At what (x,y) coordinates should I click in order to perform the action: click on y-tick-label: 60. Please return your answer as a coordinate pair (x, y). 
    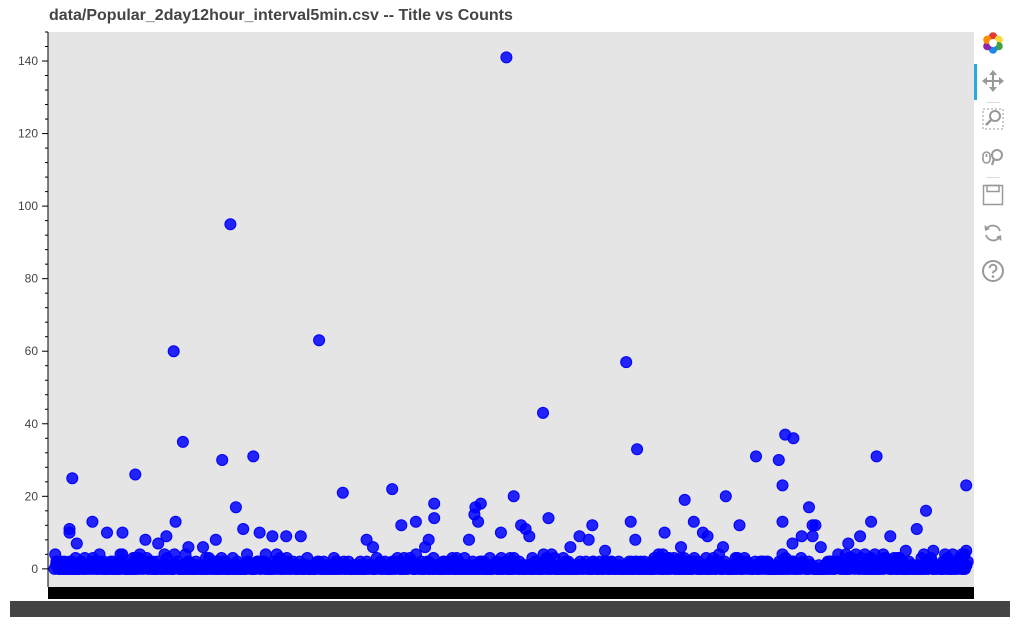
    Looking at the image, I should click on (32, 351).